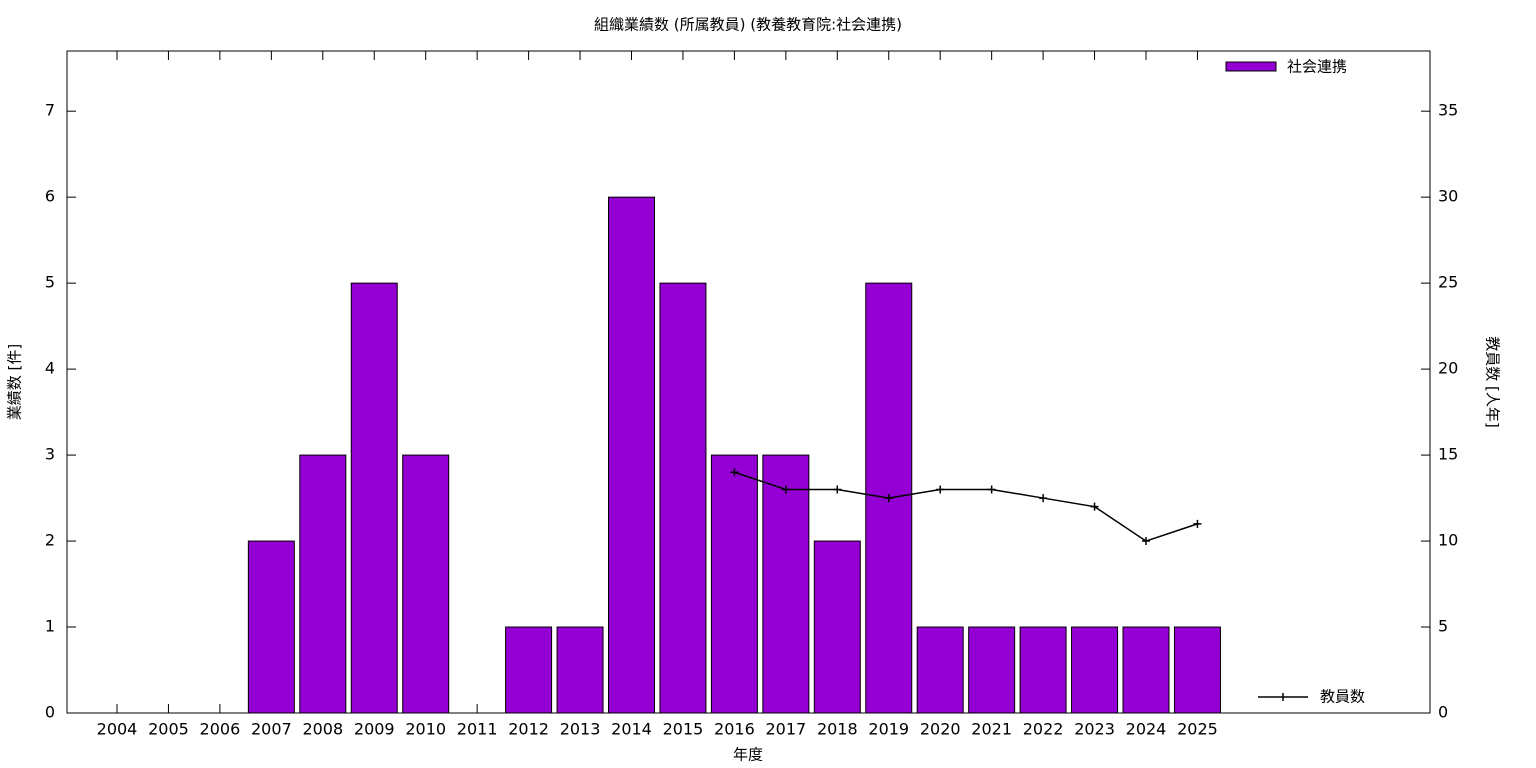 This screenshot has height=768, width=1536. I want to click on x-tick-label: 2010, so click(425, 729).